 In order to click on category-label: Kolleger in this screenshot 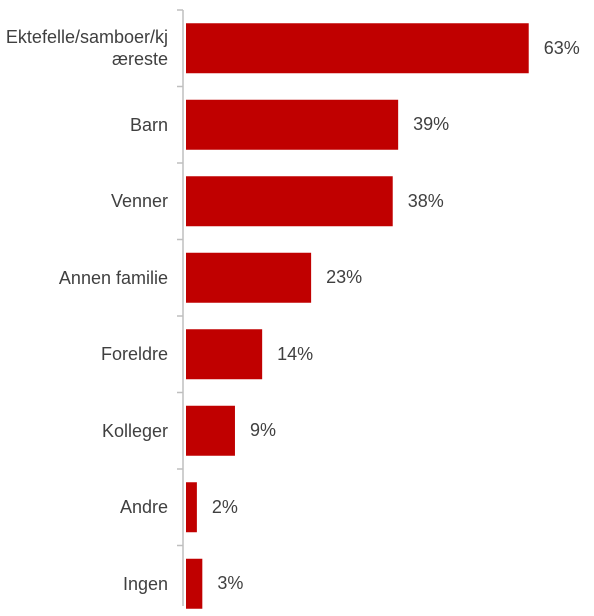, I will do `click(134, 430)`.